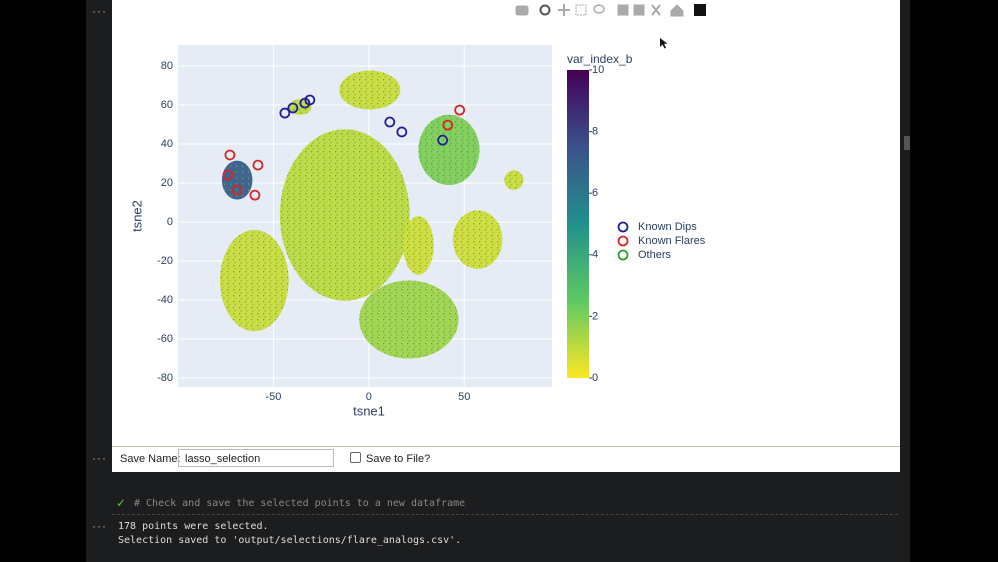 This screenshot has width=998, height=562. What do you see at coordinates (623, 10) in the screenshot?
I see `zoom-in-icon` at bounding box center [623, 10].